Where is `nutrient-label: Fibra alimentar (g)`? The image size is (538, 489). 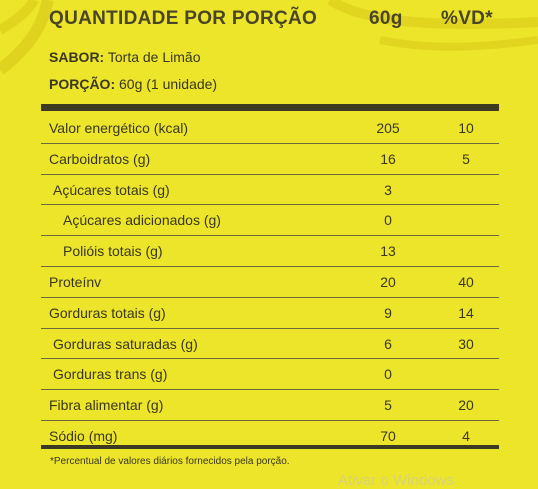
nutrient-label: Fibra alimentar (g) is located at coordinates (106, 405).